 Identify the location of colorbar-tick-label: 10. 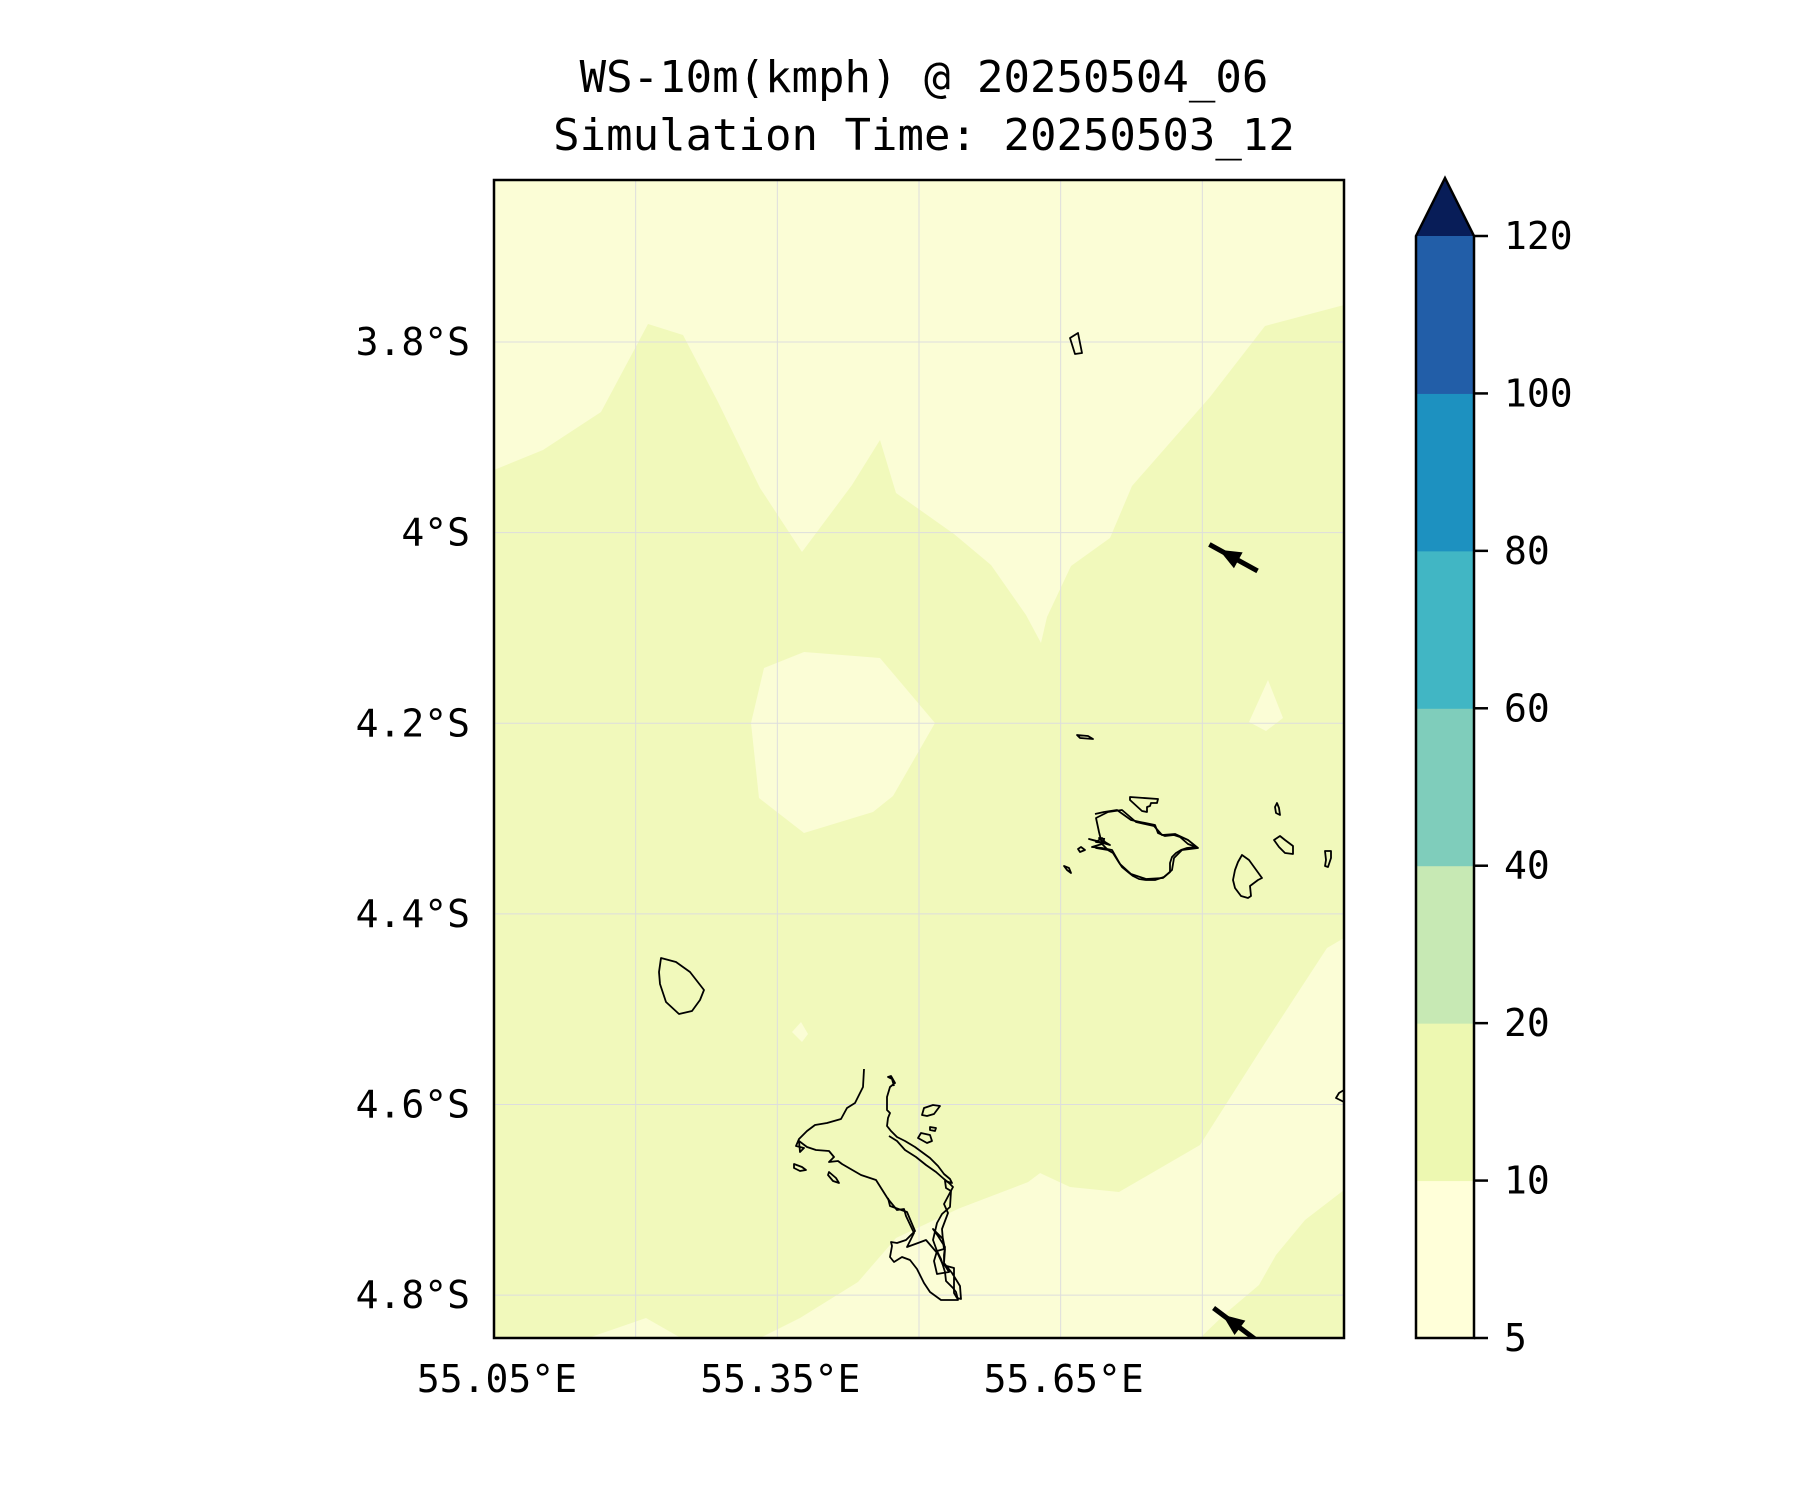
(1527, 1181).